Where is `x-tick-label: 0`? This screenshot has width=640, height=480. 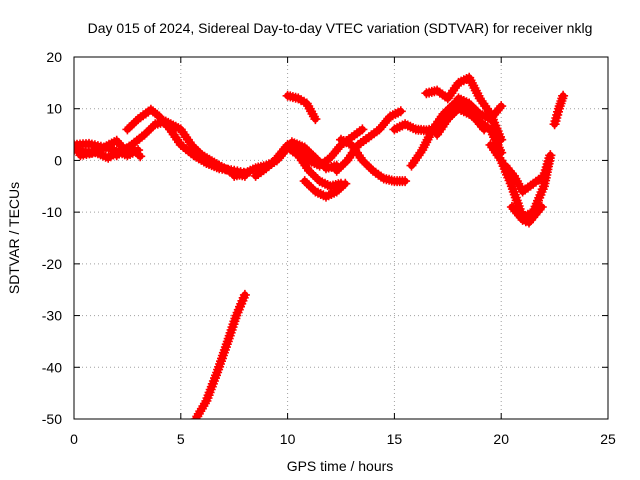
x-tick-label: 0 is located at coordinates (74, 439).